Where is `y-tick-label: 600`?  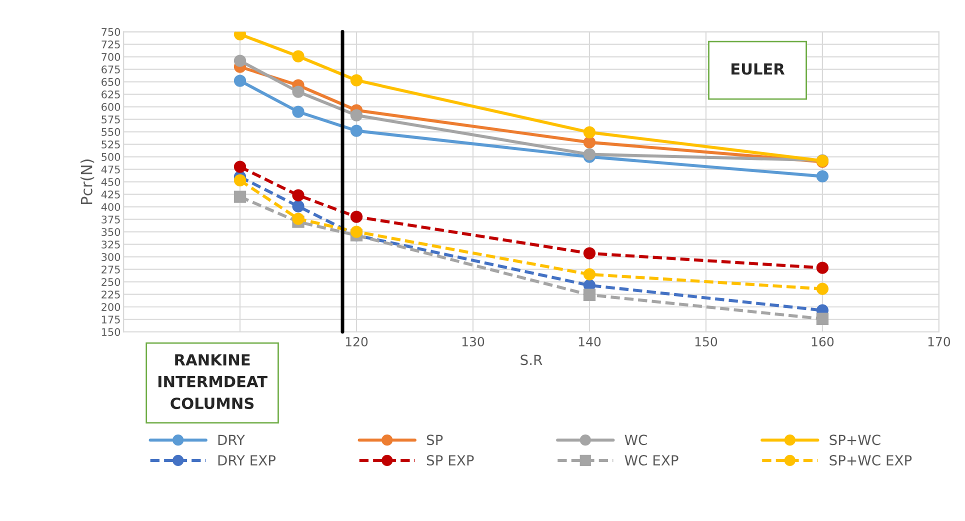
y-tick-label: 600 is located at coordinates (111, 107).